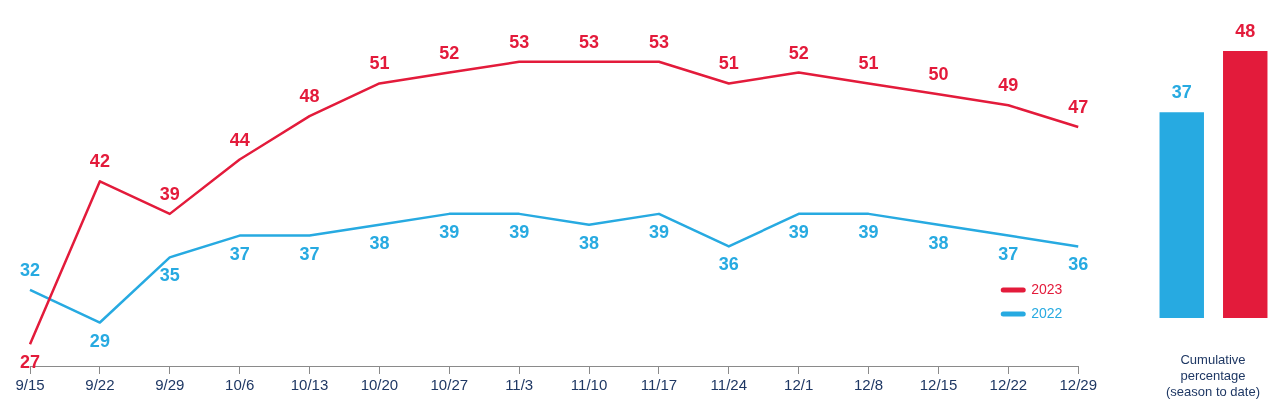  I want to click on x-tick-label: 10/6, so click(240, 385).